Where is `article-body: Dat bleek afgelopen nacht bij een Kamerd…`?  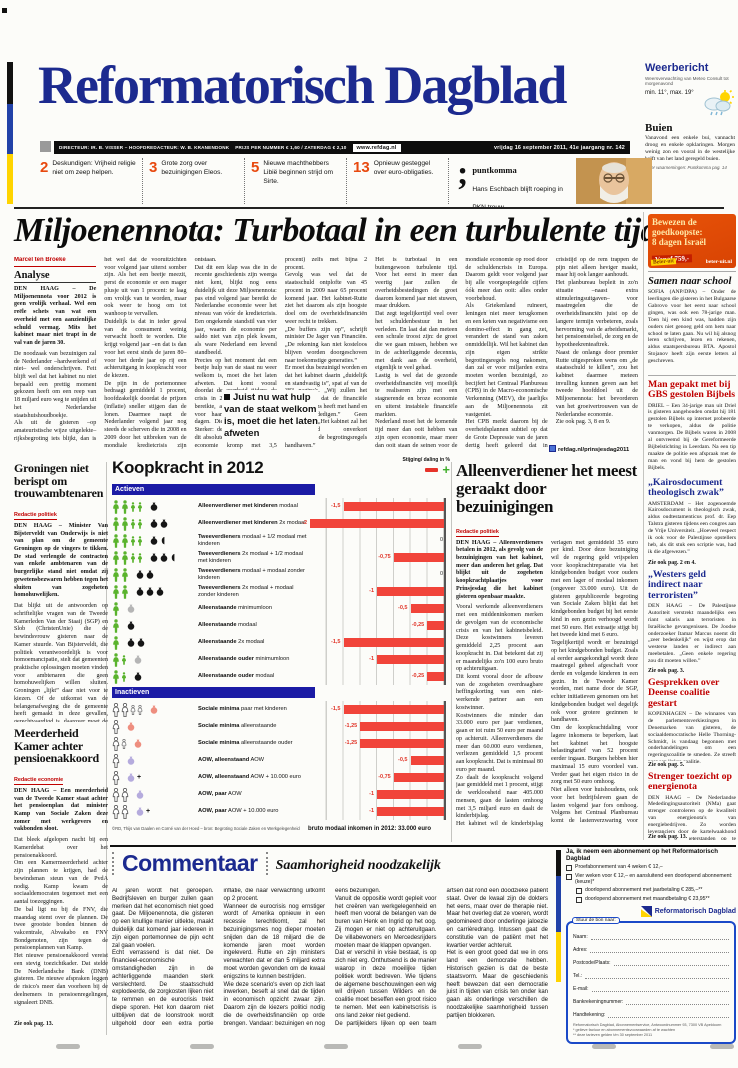 article-body: Dat bleek afgelopen nacht bij een Kamerd… is located at coordinates (61, 921).